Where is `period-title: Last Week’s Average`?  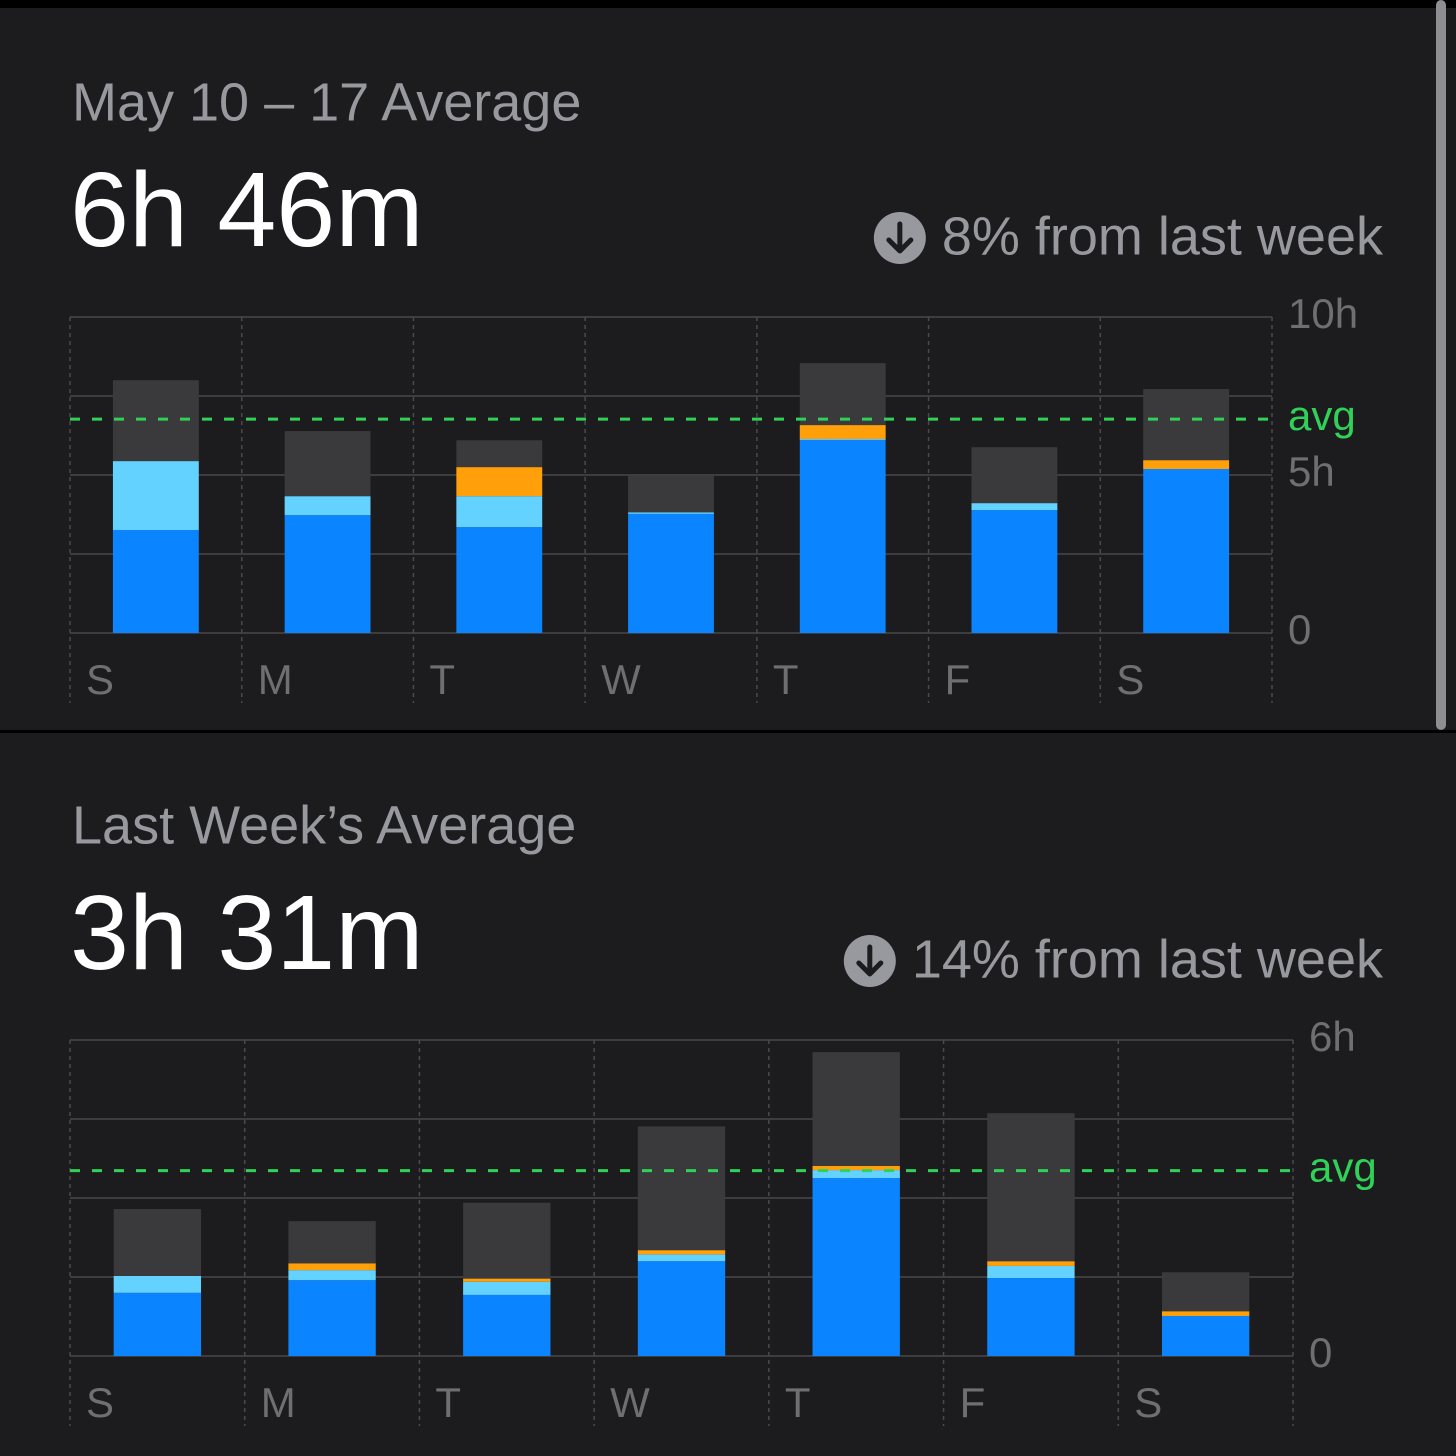 period-title: Last Week’s Average is located at coordinates (324, 825).